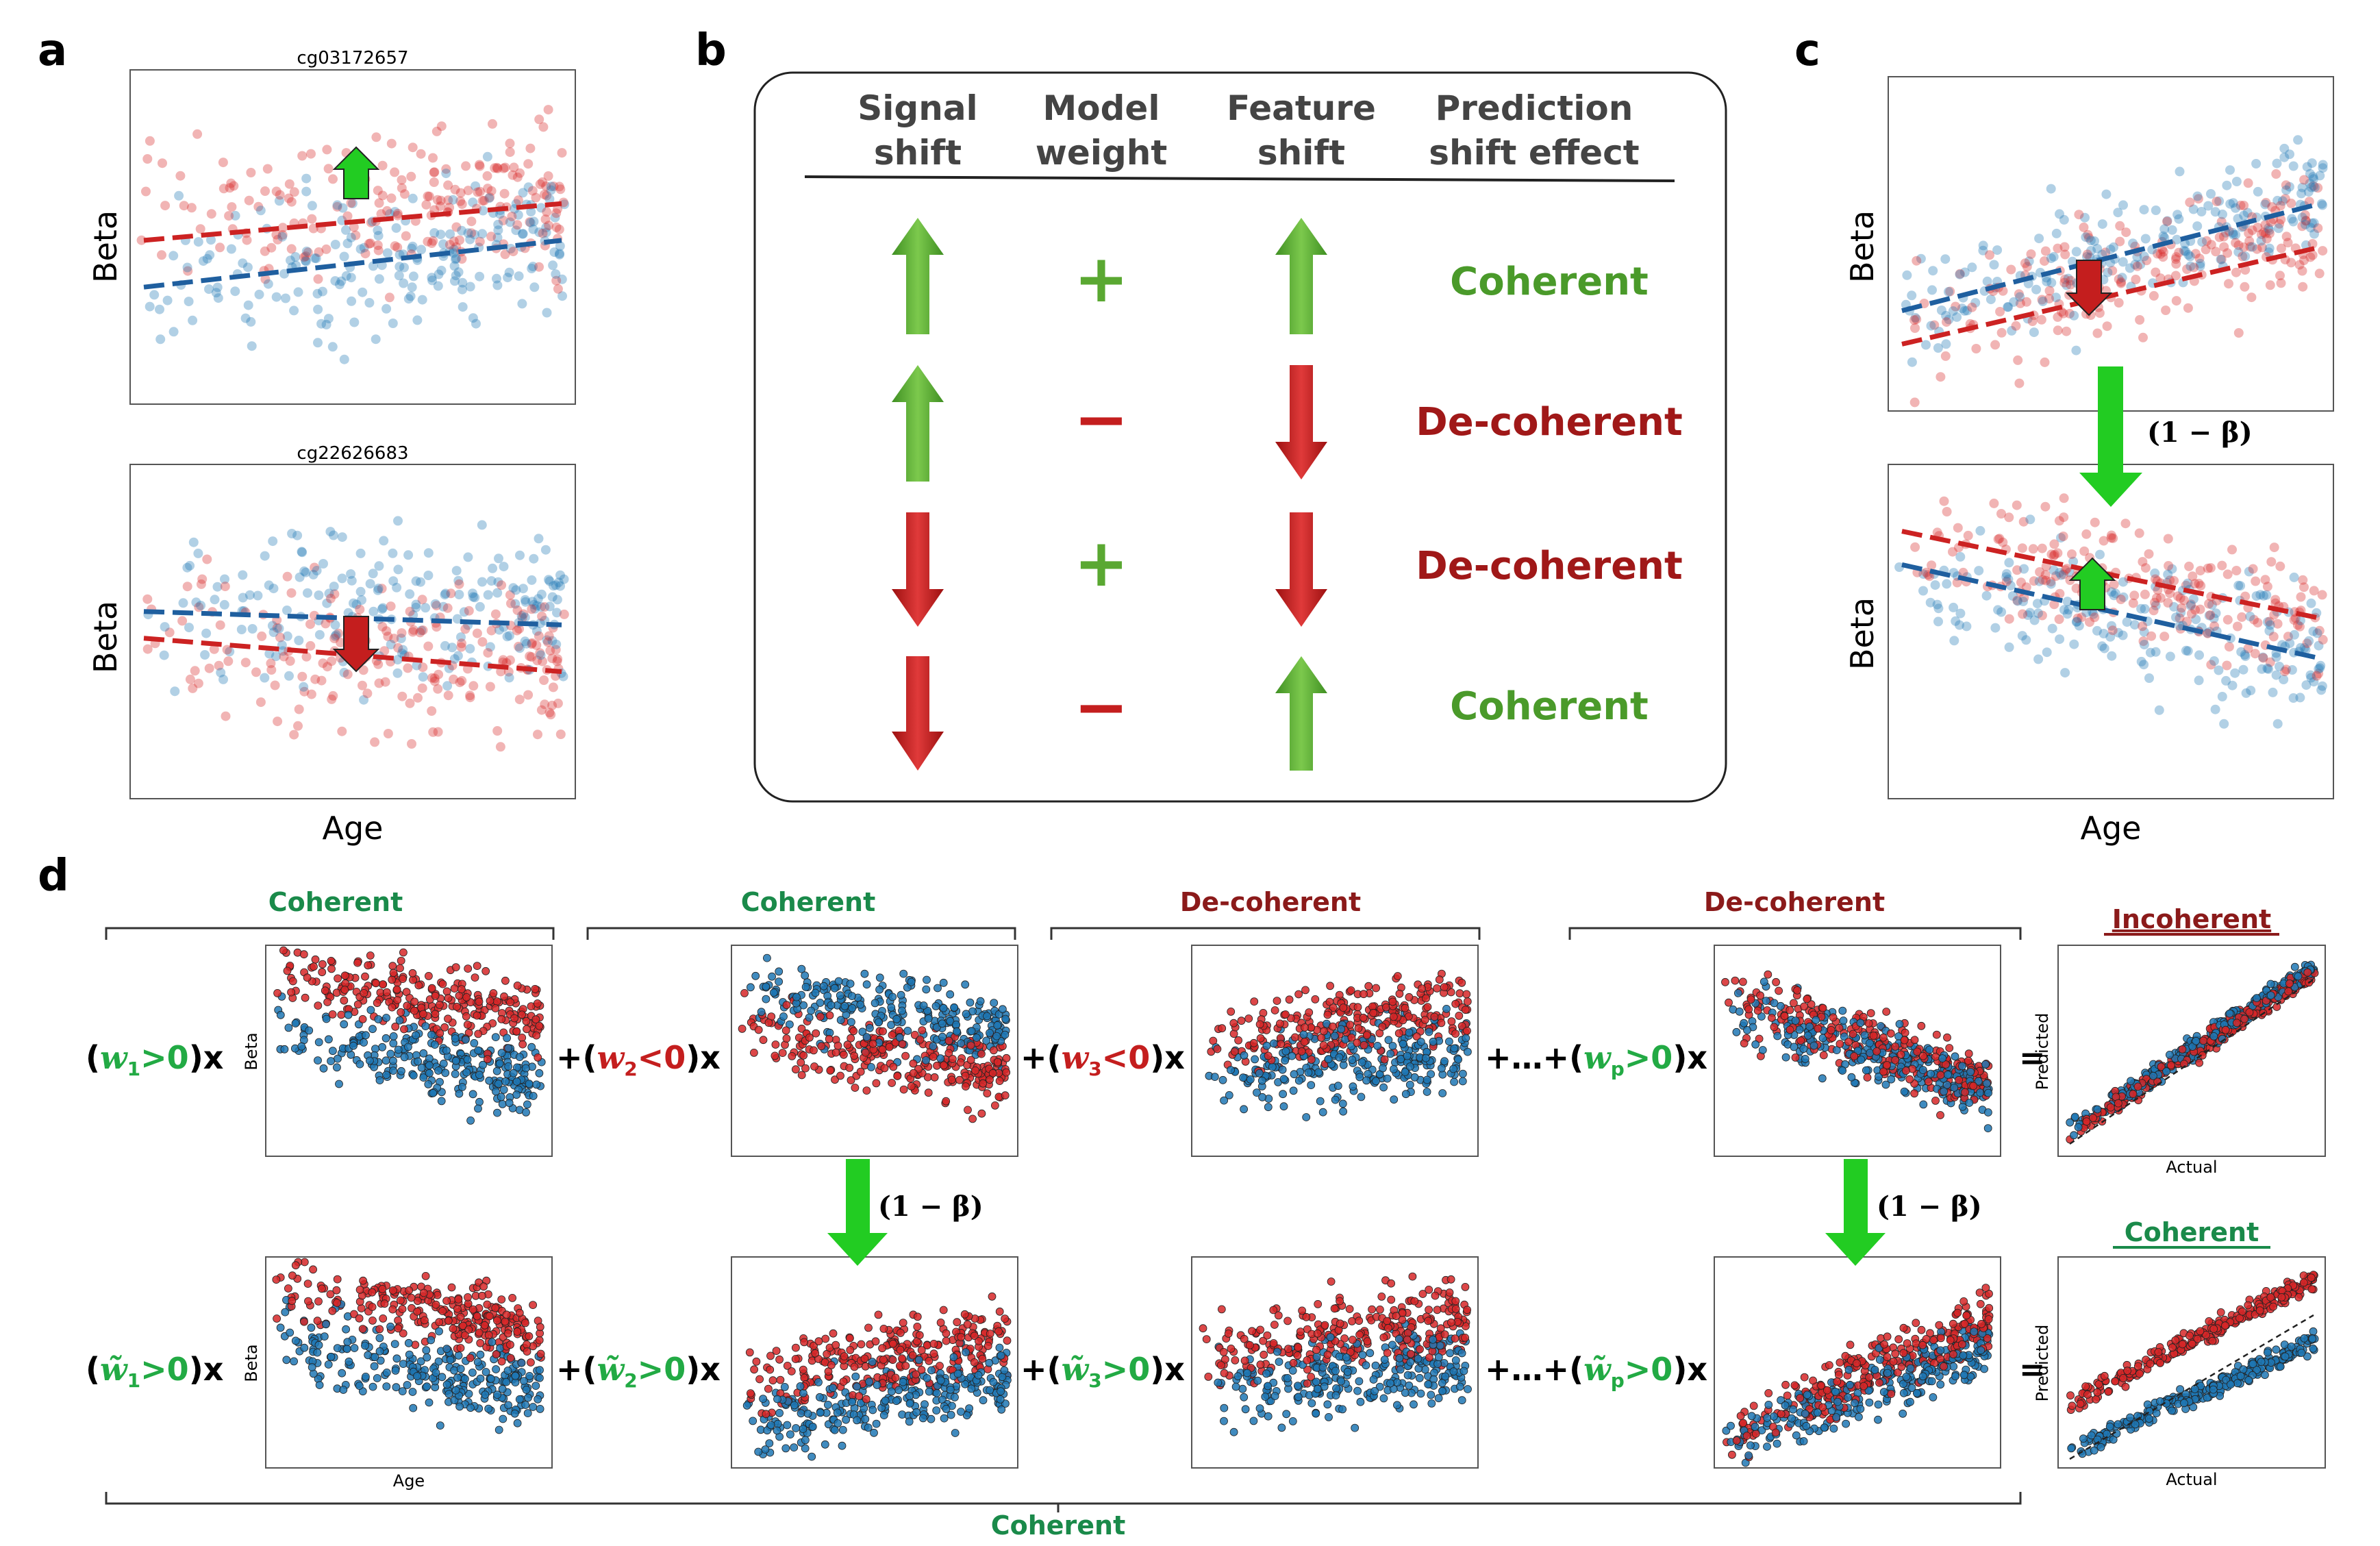 This screenshot has height=1546, width=2380. What do you see at coordinates (711, 50) in the screenshot?
I see `panel-letter-b: b` at bounding box center [711, 50].